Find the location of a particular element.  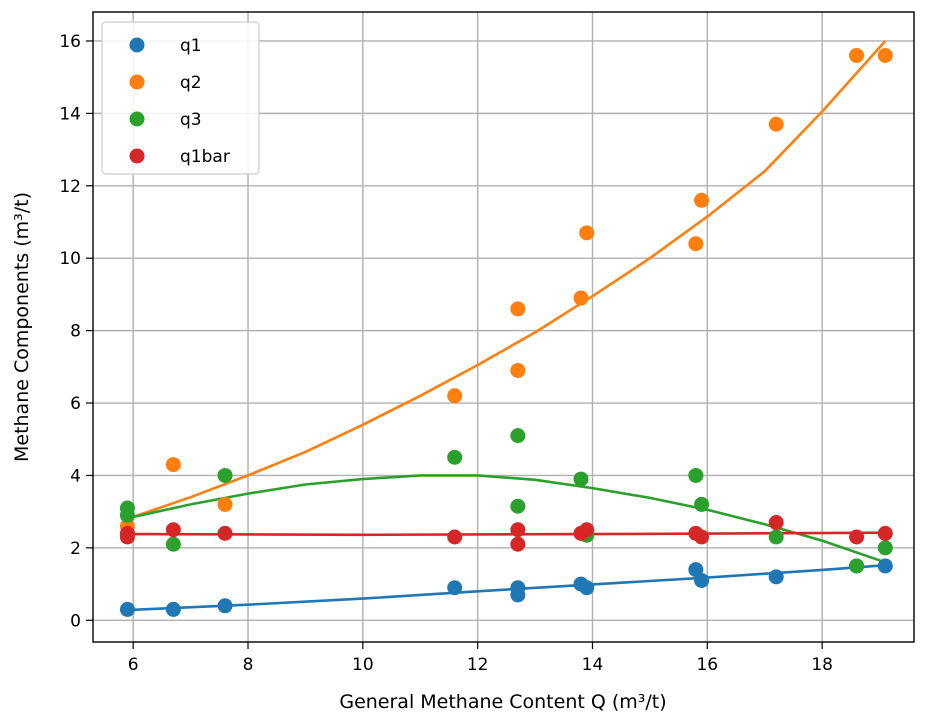

x-tick-label: 6 is located at coordinates (133, 665).